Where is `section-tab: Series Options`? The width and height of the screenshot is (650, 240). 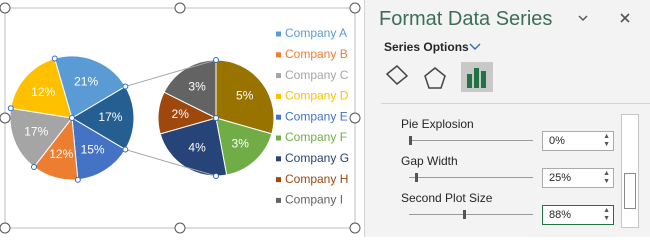
section-tab: Series Options is located at coordinates (426, 47).